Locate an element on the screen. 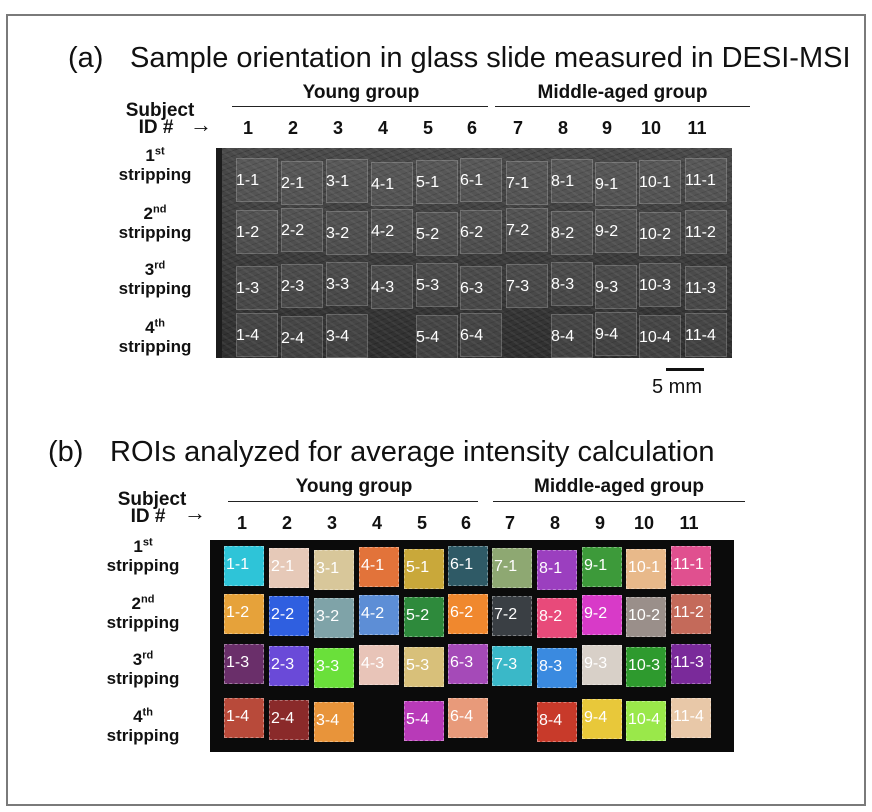 The width and height of the screenshot is (872, 812). roi-label: 9-4 is located at coordinates (596, 717).